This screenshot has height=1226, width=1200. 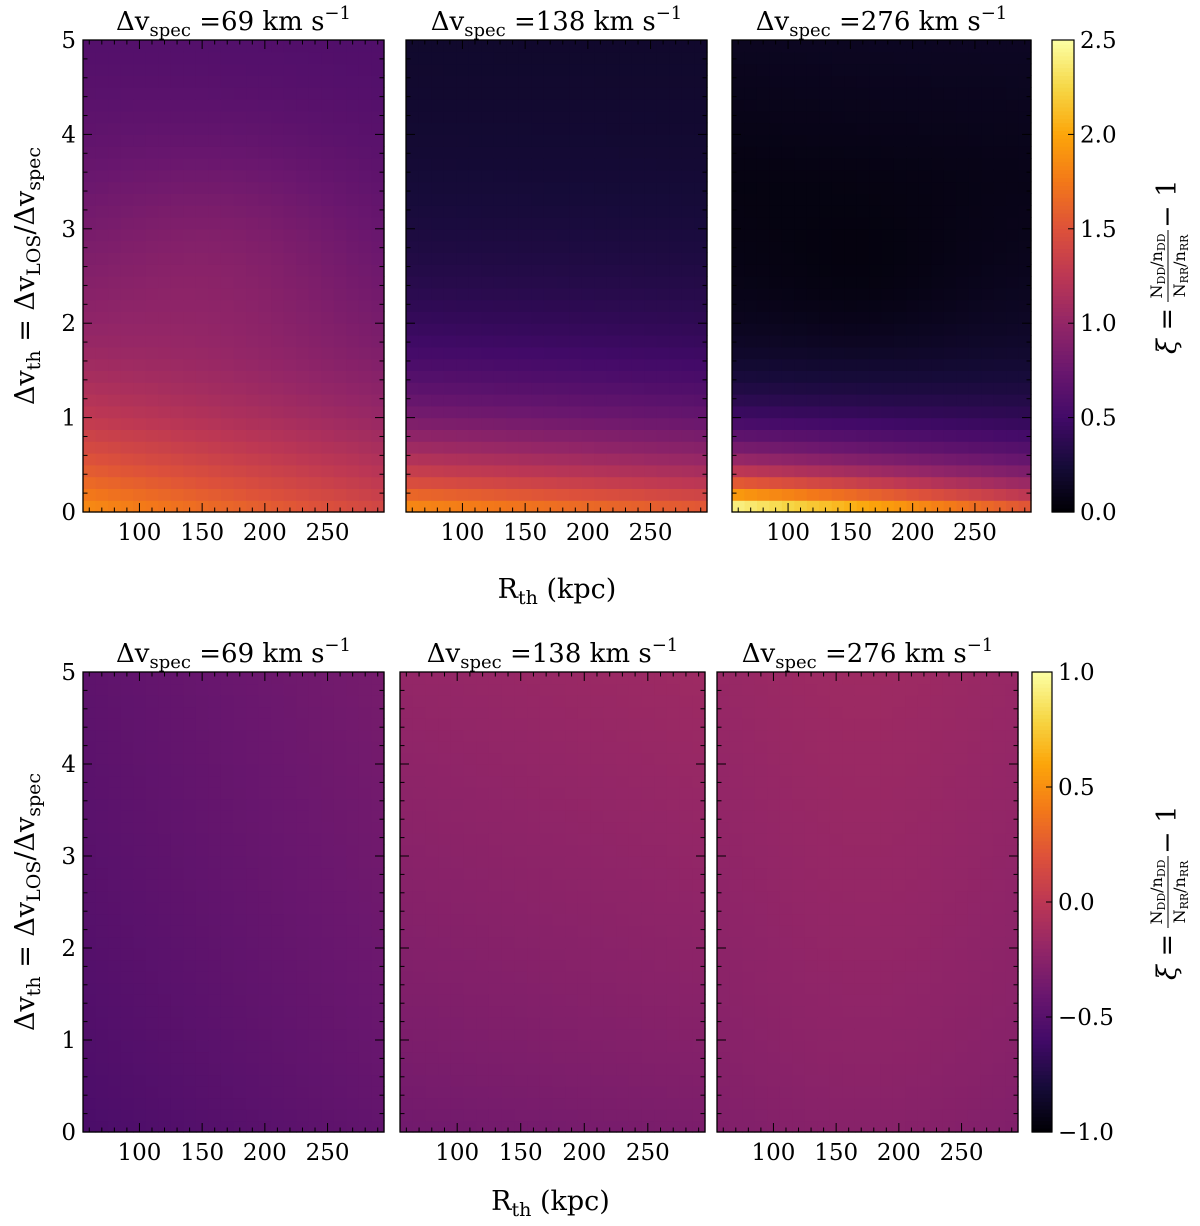 What do you see at coordinates (68, 513) in the screenshot?
I see `y-tick-label: 0` at bounding box center [68, 513].